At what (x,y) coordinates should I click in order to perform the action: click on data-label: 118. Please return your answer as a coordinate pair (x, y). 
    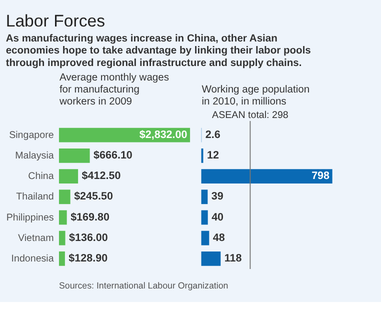
    Looking at the image, I should click on (233, 258).